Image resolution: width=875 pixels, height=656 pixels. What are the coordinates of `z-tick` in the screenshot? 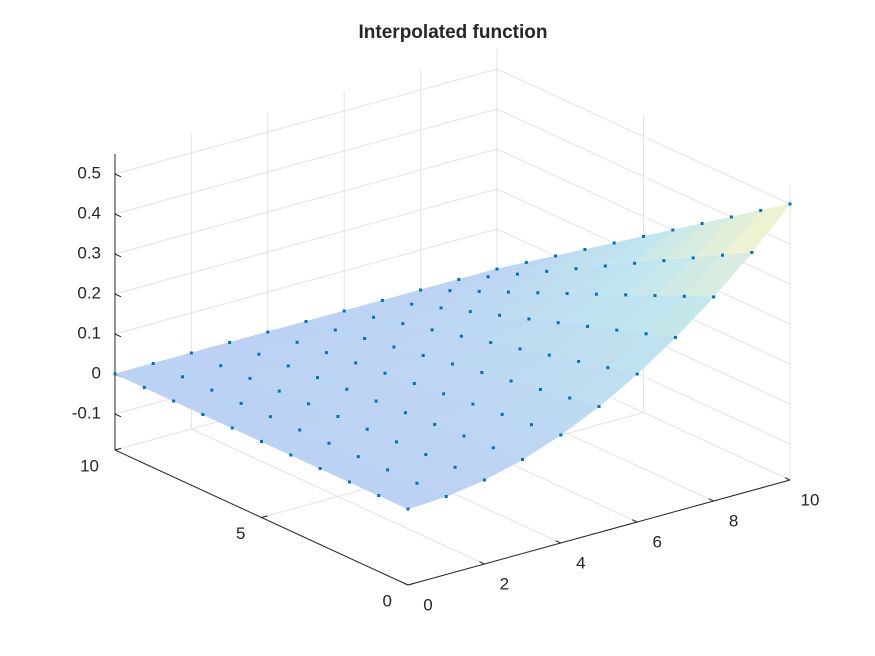 It's located at (118, 215).